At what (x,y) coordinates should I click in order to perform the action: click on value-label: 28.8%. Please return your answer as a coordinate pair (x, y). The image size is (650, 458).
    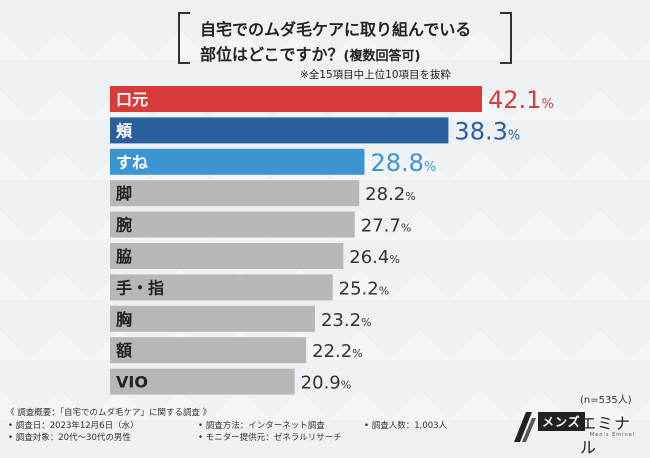
    Looking at the image, I should click on (403, 163).